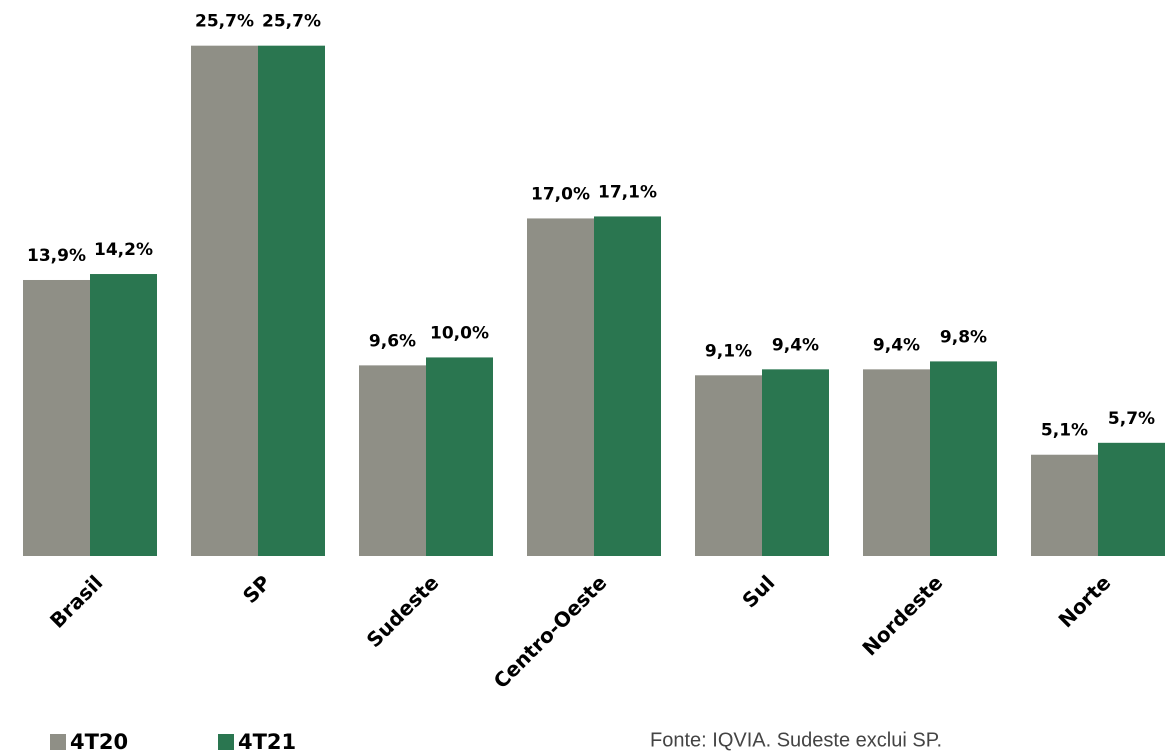 This screenshot has height=756, width=1171. I want to click on legend-label: 4T21, so click(267, 742).